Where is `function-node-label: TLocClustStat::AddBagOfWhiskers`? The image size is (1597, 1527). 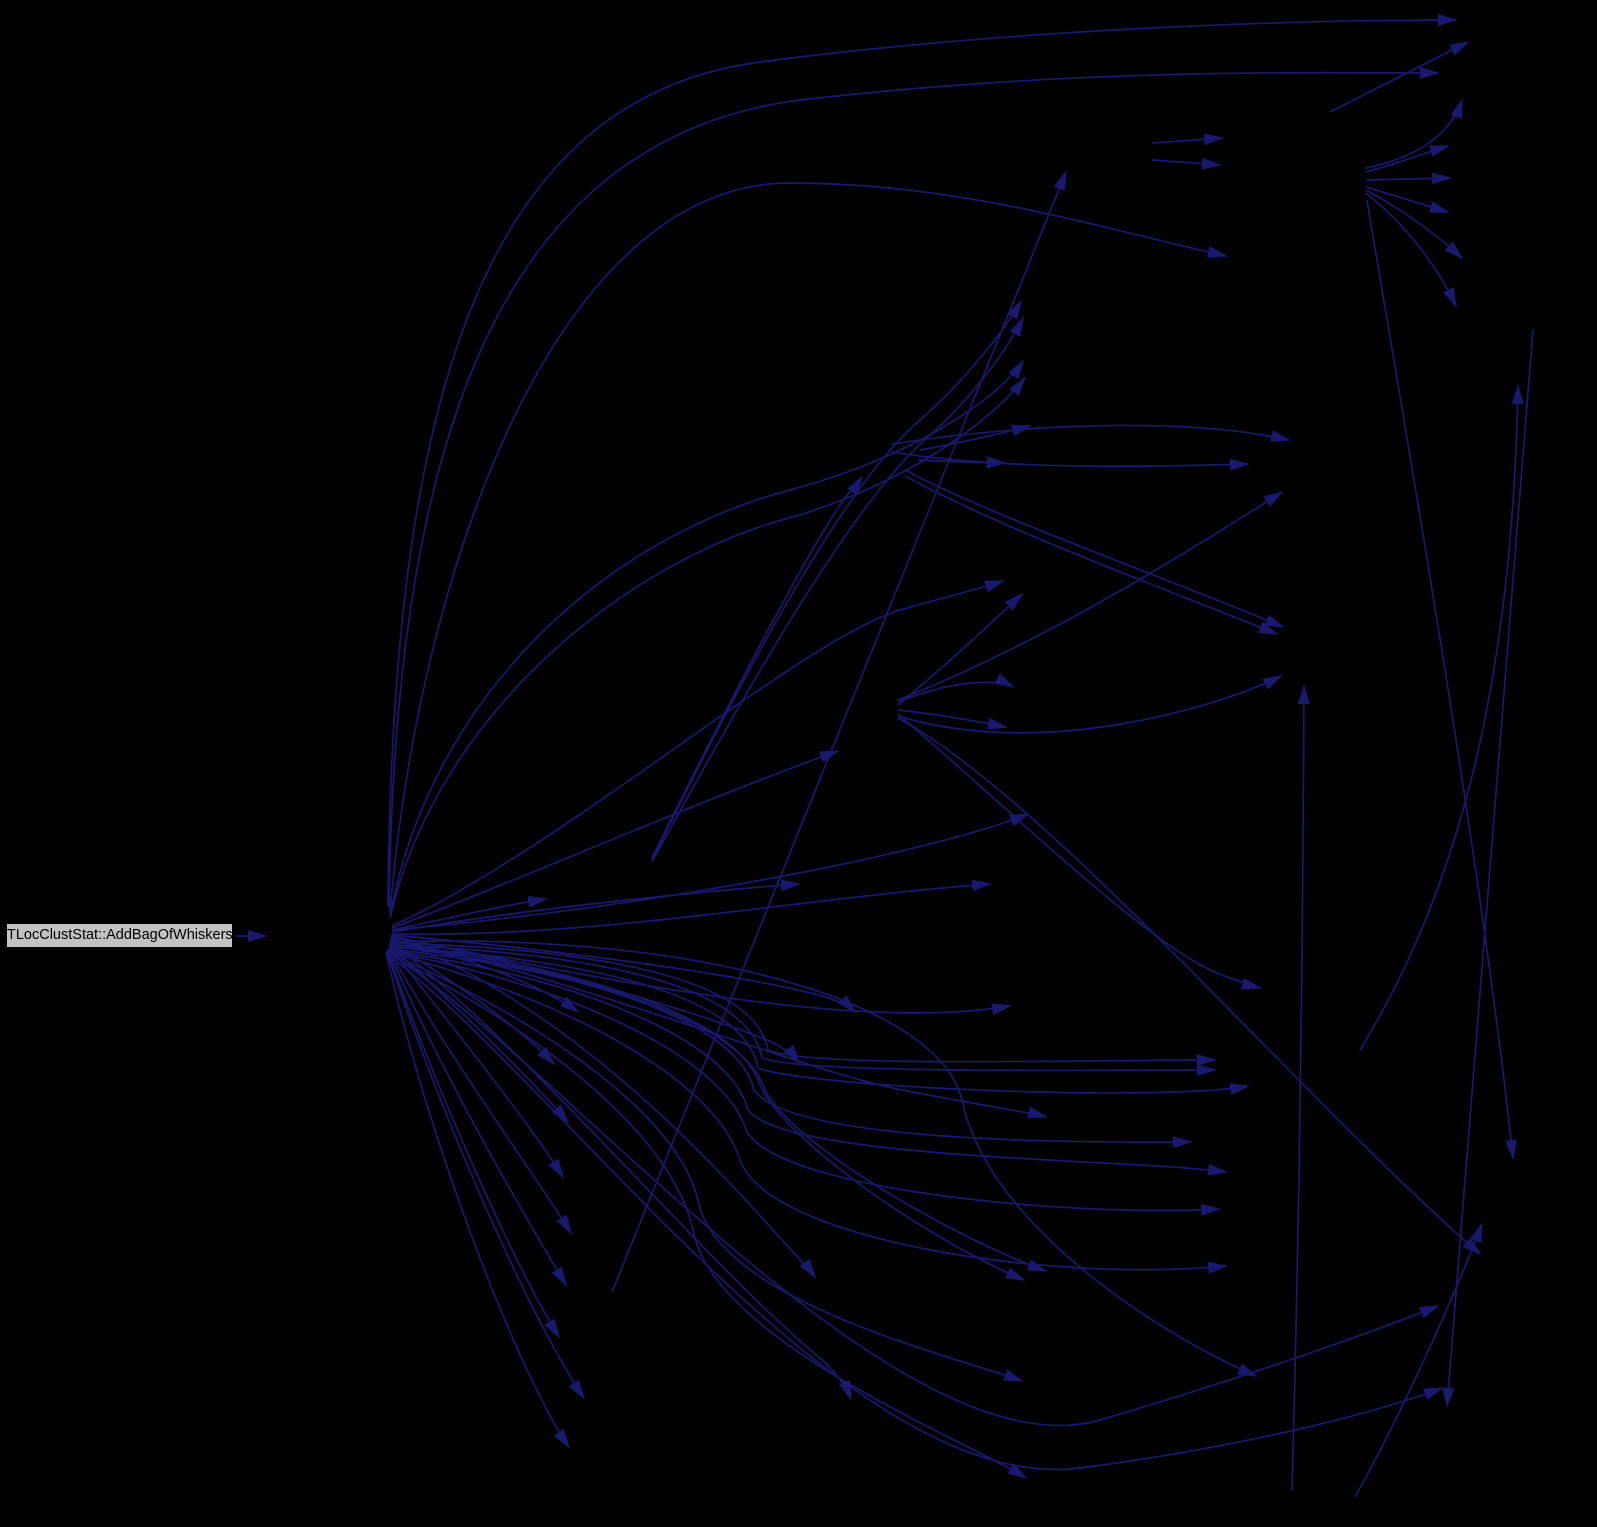 function-node-label: TLocClustStat::AddBagOfWhiskers is located at coordinates (120, 935).